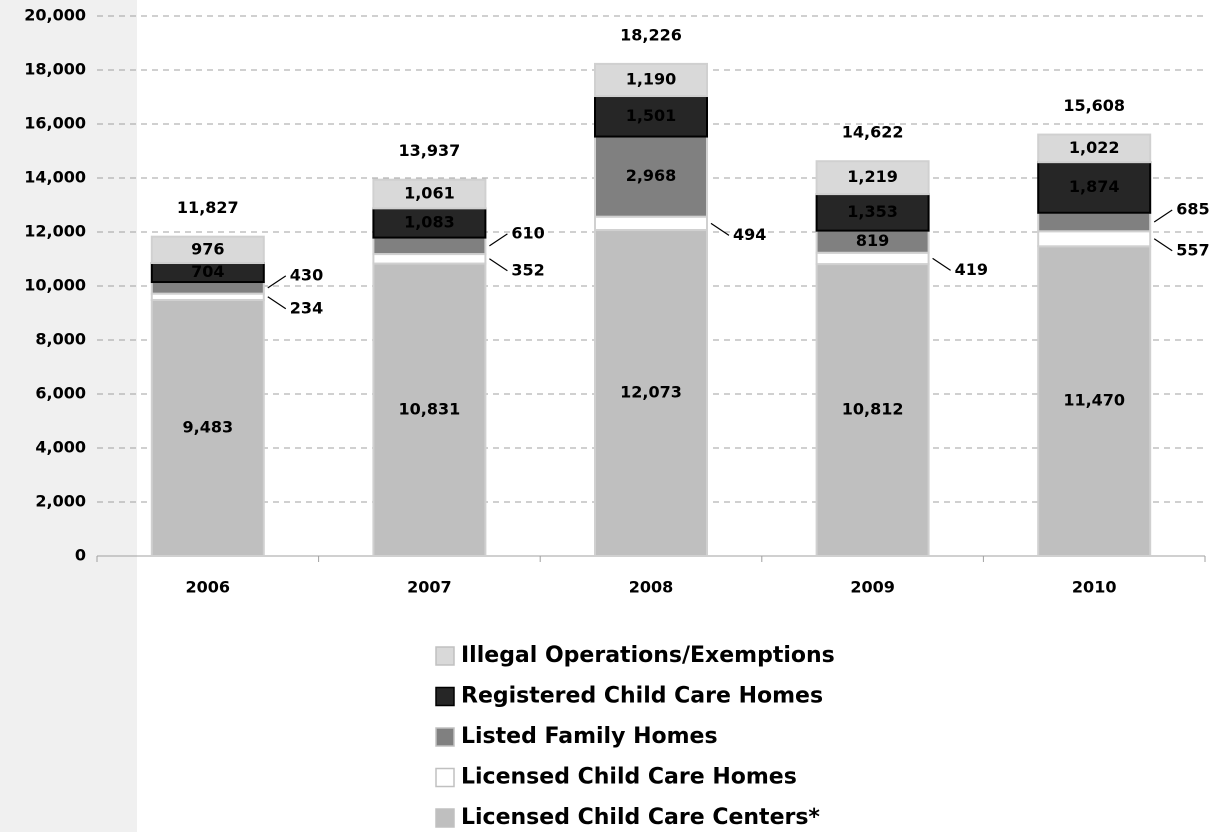 This screenshot has width=1221, height=832. Describe the element at coordinates (60, 339) in the screenshot. I see `y-tick-label: 8,000` at that location.